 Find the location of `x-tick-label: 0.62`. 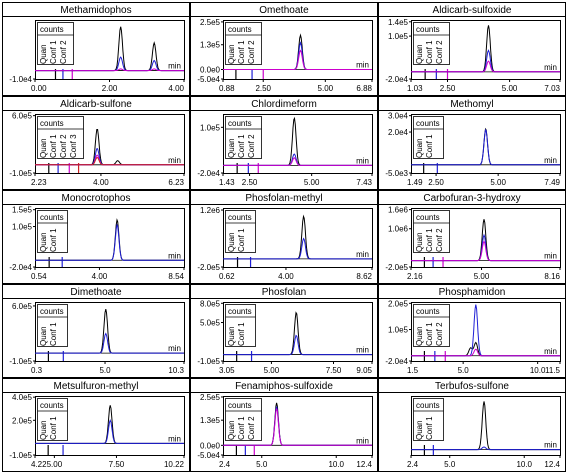

x-tick-label: 0.62 is located at coordinates (227, 276).